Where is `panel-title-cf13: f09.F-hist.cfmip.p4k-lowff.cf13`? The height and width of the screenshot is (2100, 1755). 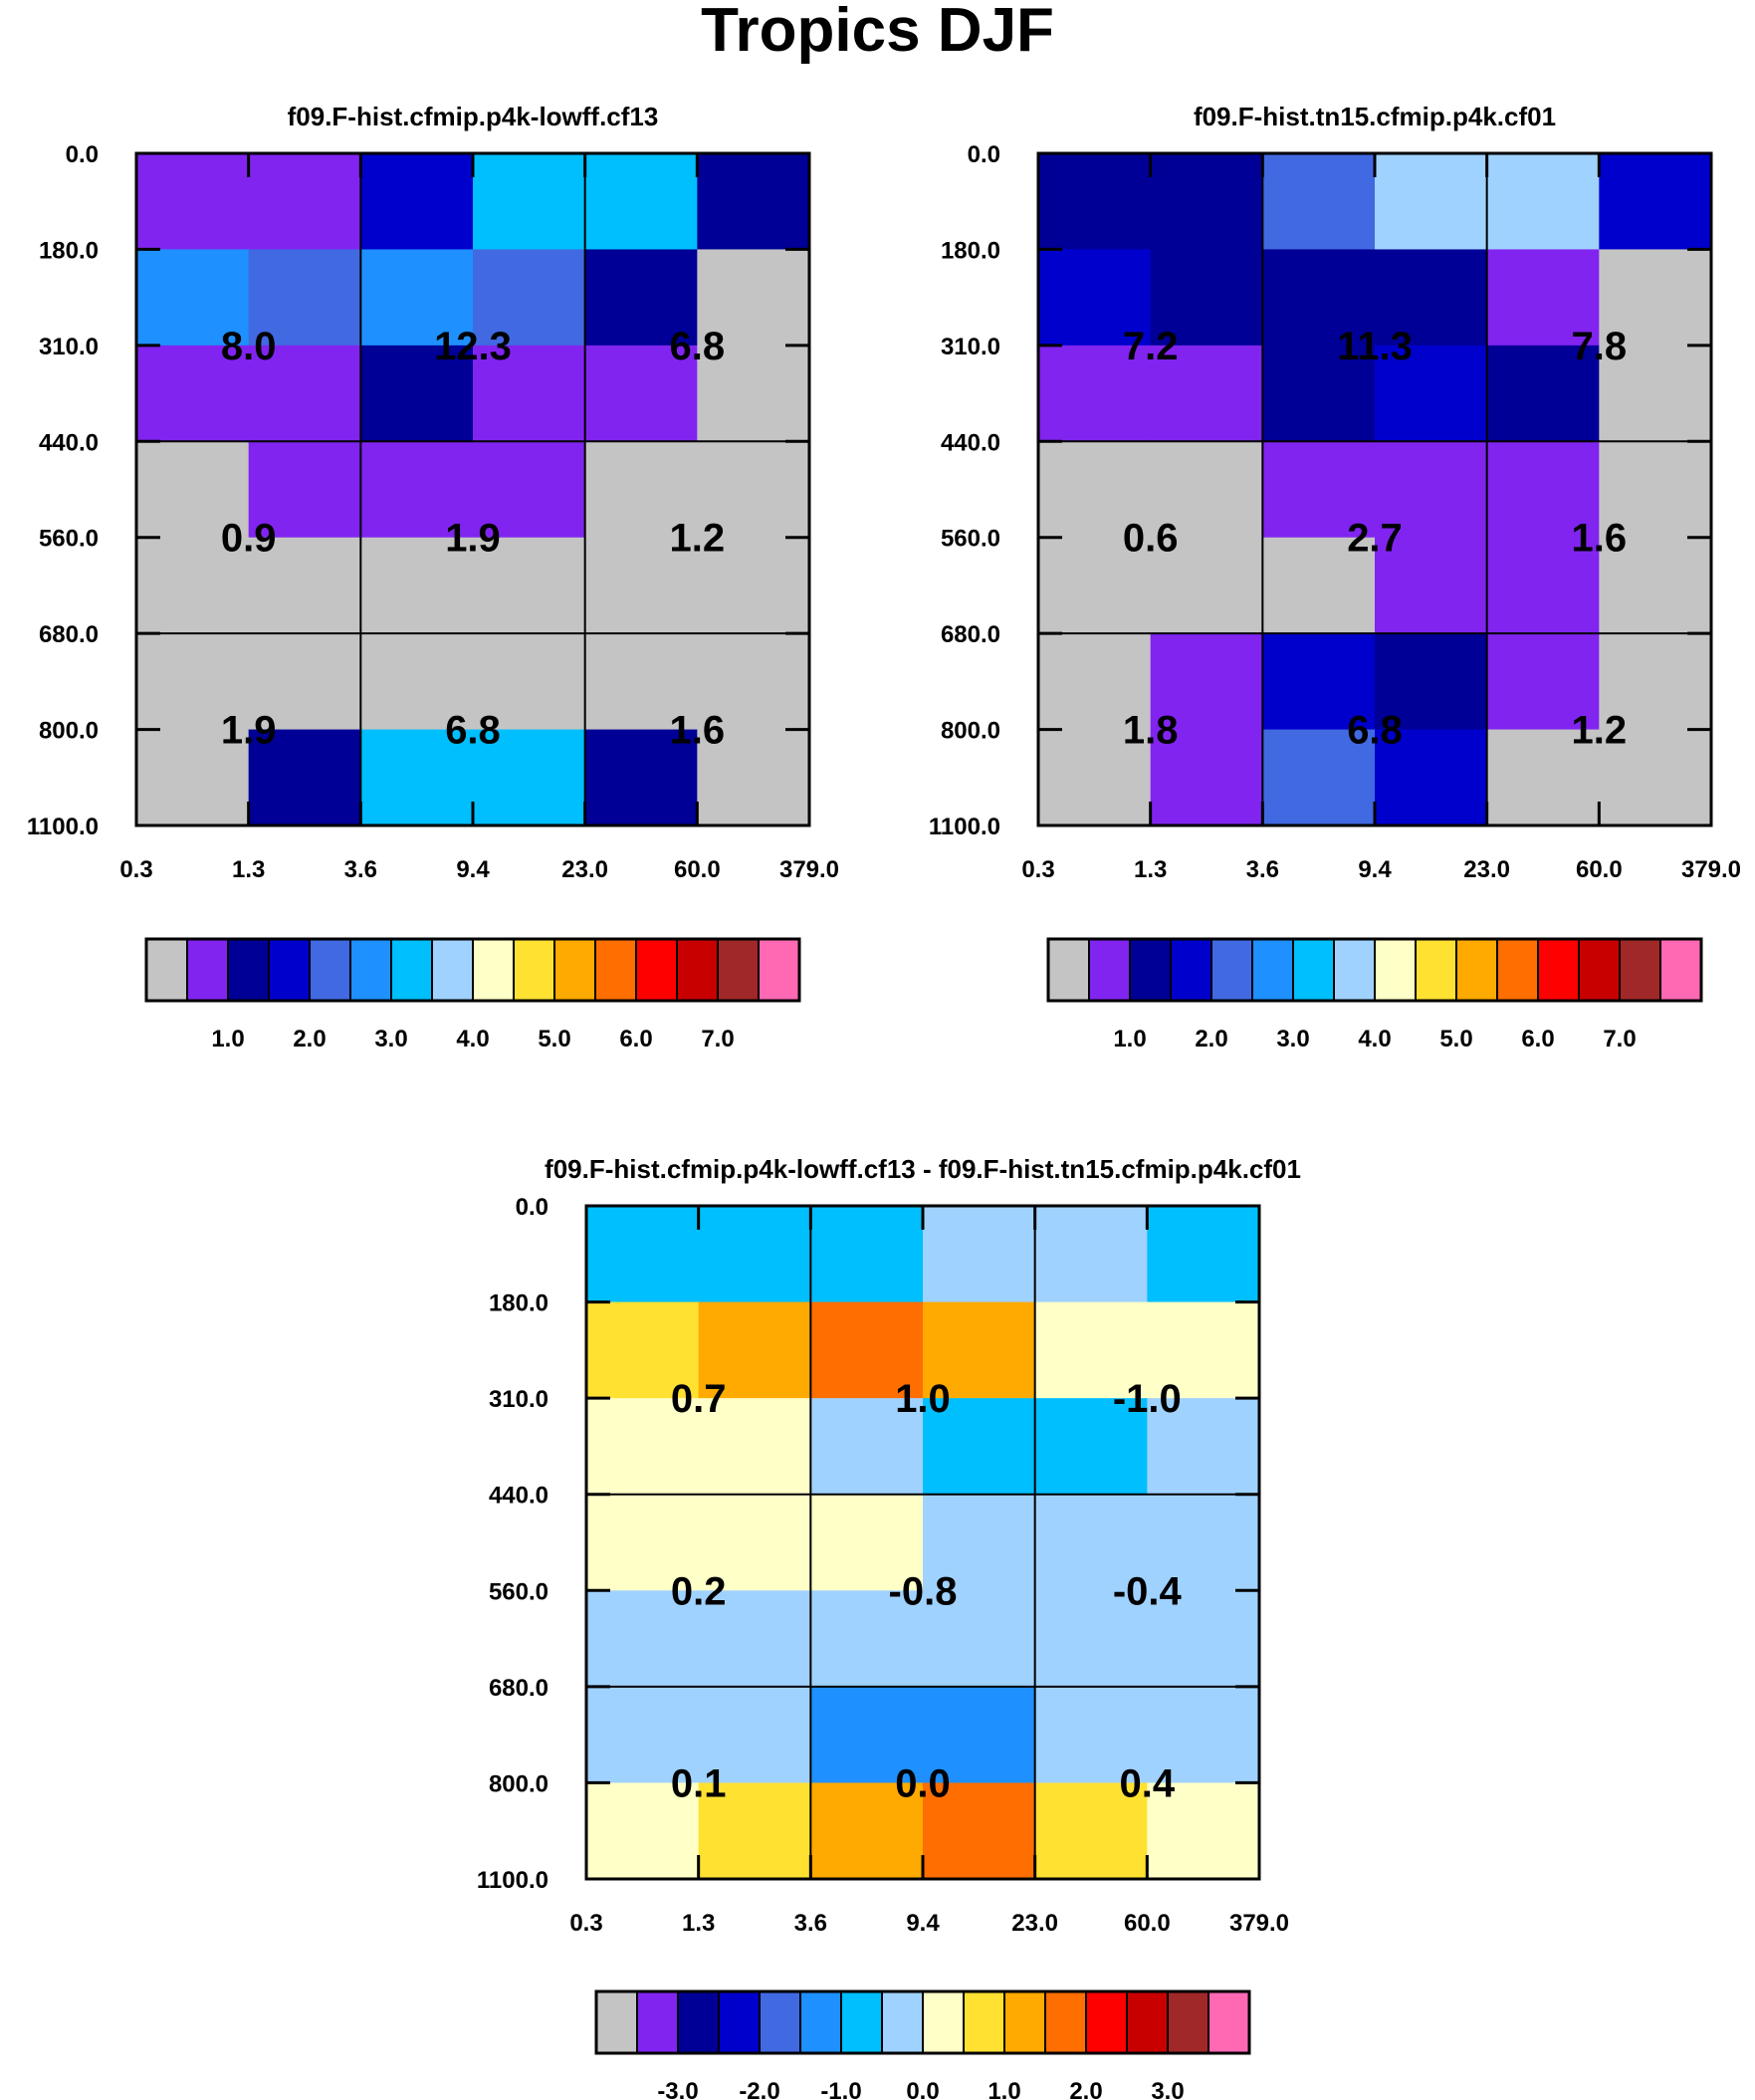 panel-title-cf13: f09.F-hist.cfmip.p4k-lowff.cf13 is located at coordinates (473, 116).